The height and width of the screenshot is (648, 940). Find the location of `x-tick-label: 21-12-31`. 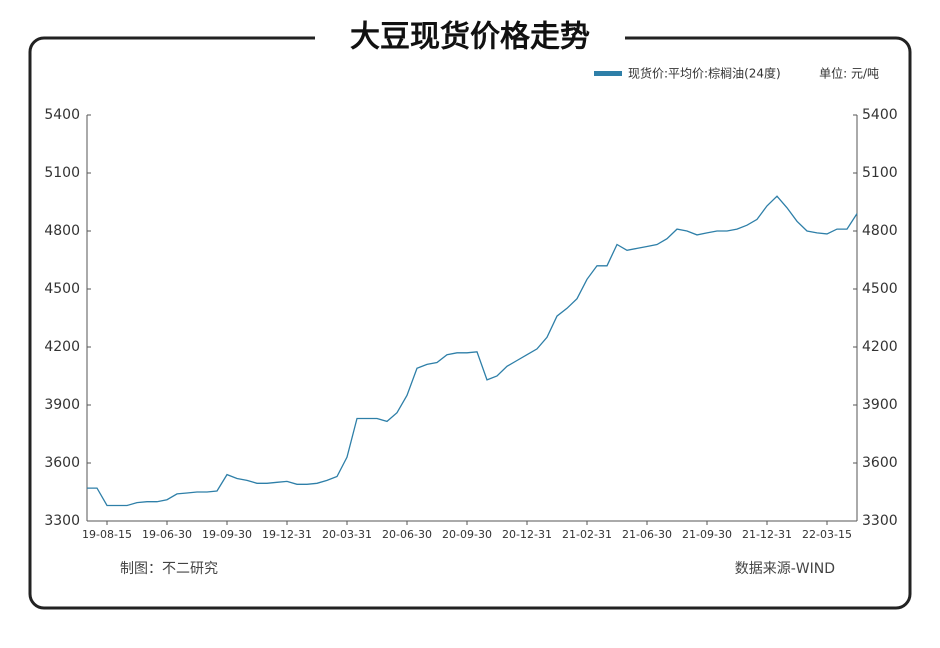

x-tick-label: 21-12-31 is located at coordinates (767, 534).